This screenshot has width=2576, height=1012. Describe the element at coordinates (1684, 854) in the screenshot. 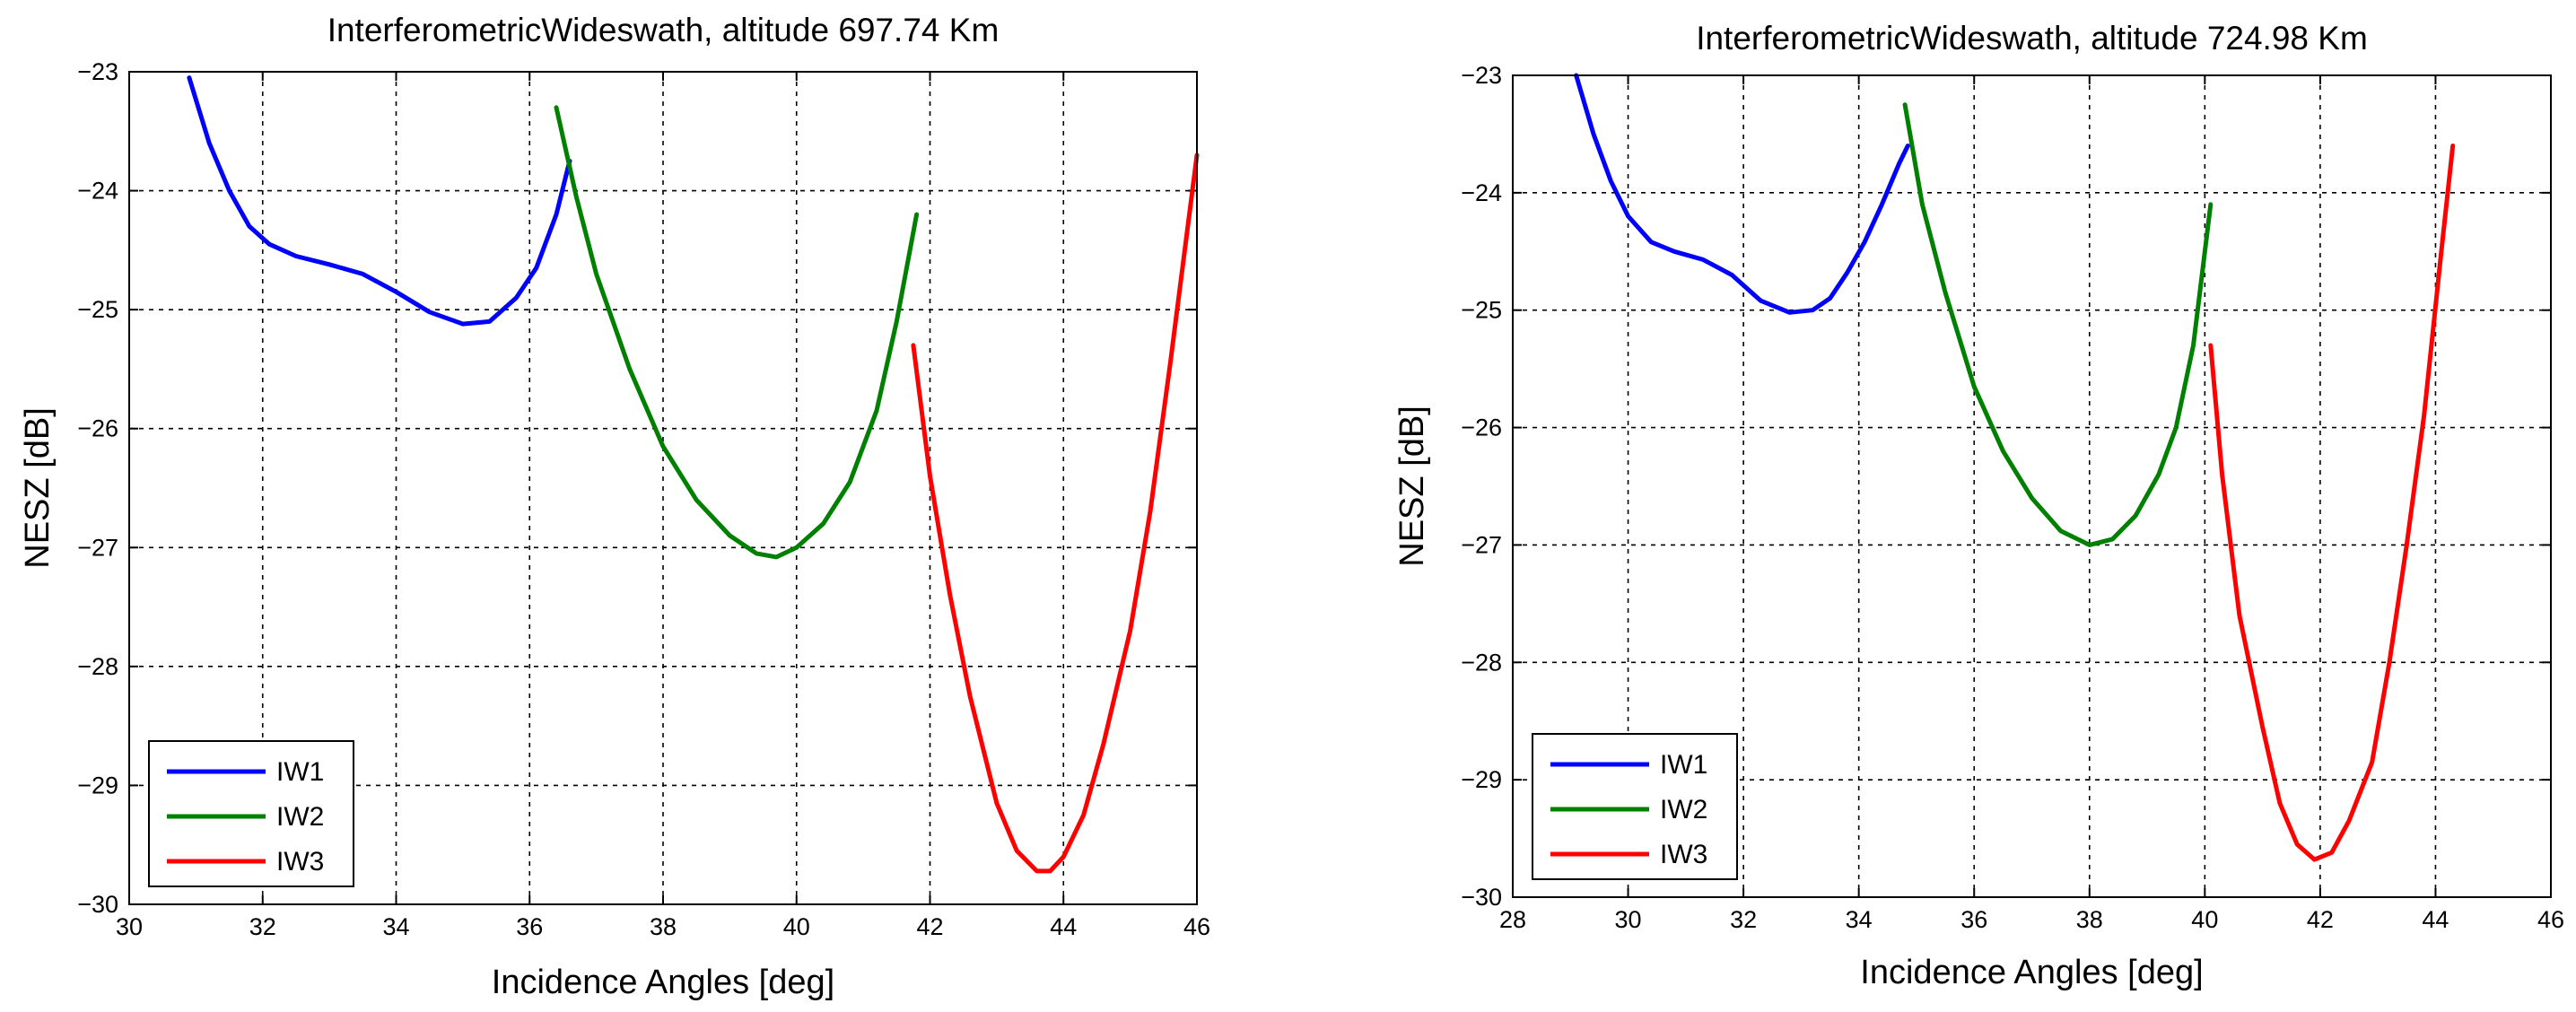

I see `chart2-legend-label-iw3: IW3` at that location.